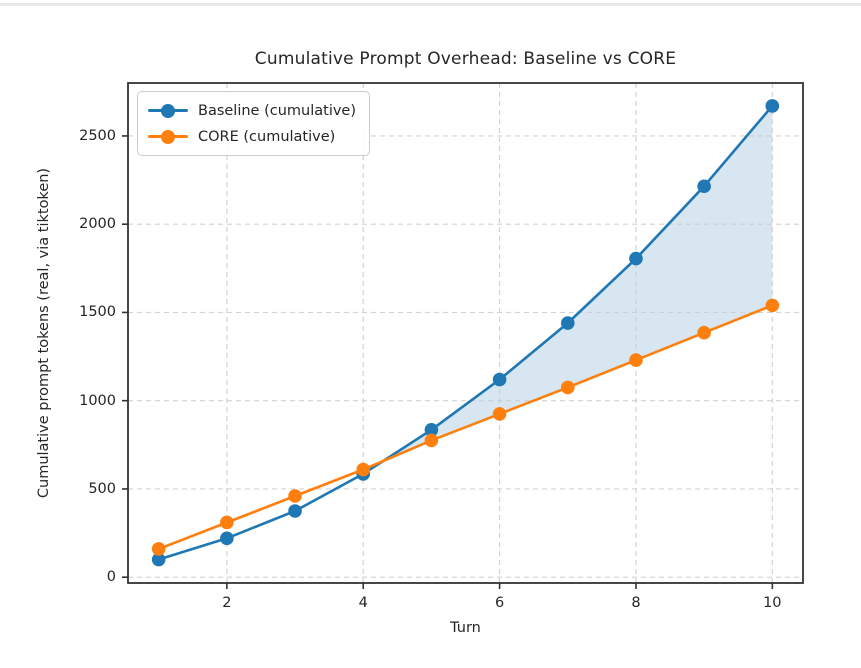 This screenshot has height=668, width=861. I want to click on y-tick-label: 0, so click(111, 577).